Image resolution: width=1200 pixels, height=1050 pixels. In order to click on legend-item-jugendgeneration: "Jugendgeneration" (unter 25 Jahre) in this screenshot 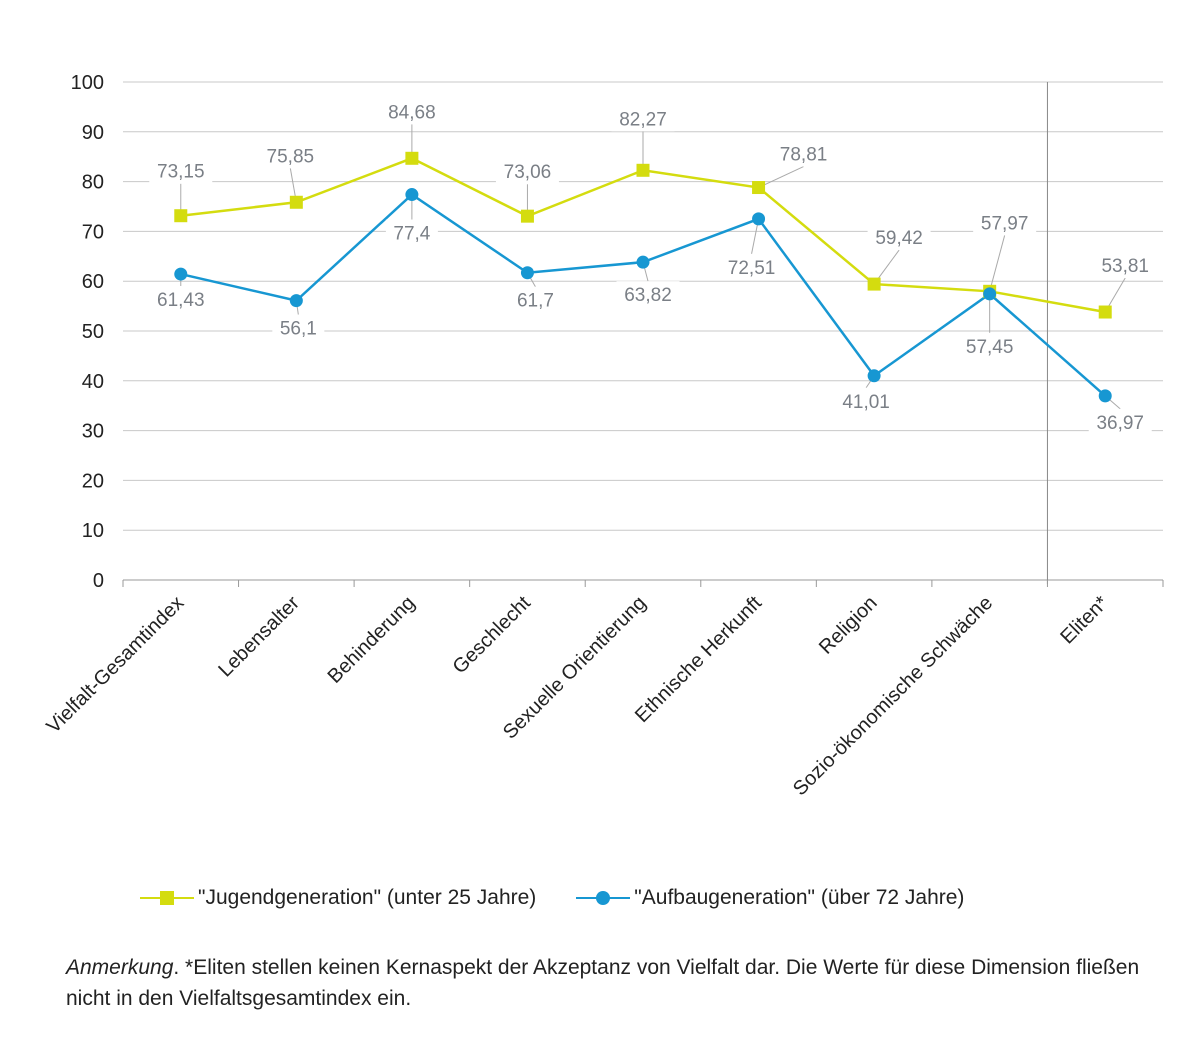, I will do `click(338, 898)`.